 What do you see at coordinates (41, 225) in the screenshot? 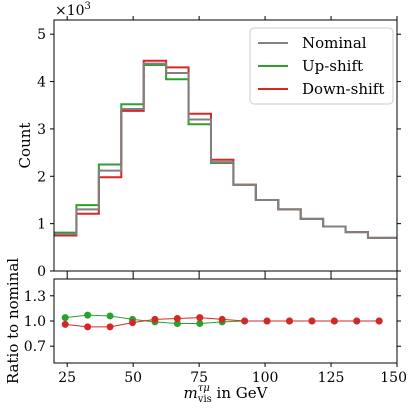
I see `y-tick-label: 1` at bounding box center [41, 225].